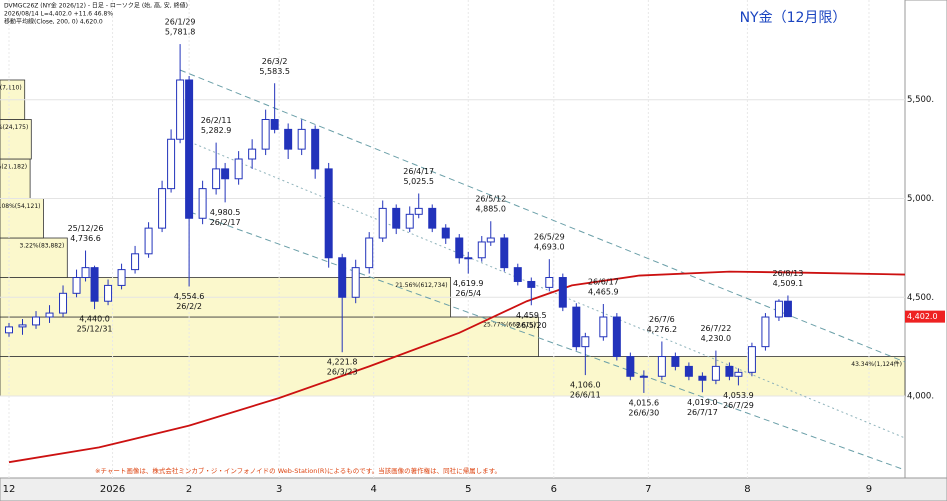  Describe the element at coordinates (180, 32) in the screenshot. I see `annotation-value: 5,781.8` at that location.